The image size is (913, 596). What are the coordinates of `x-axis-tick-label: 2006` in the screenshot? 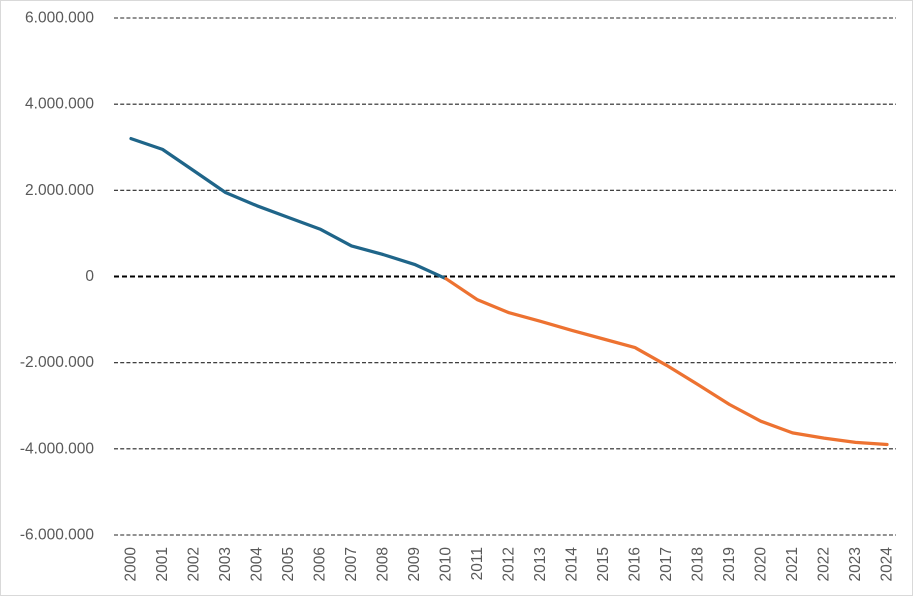 It's located at (320, 564).